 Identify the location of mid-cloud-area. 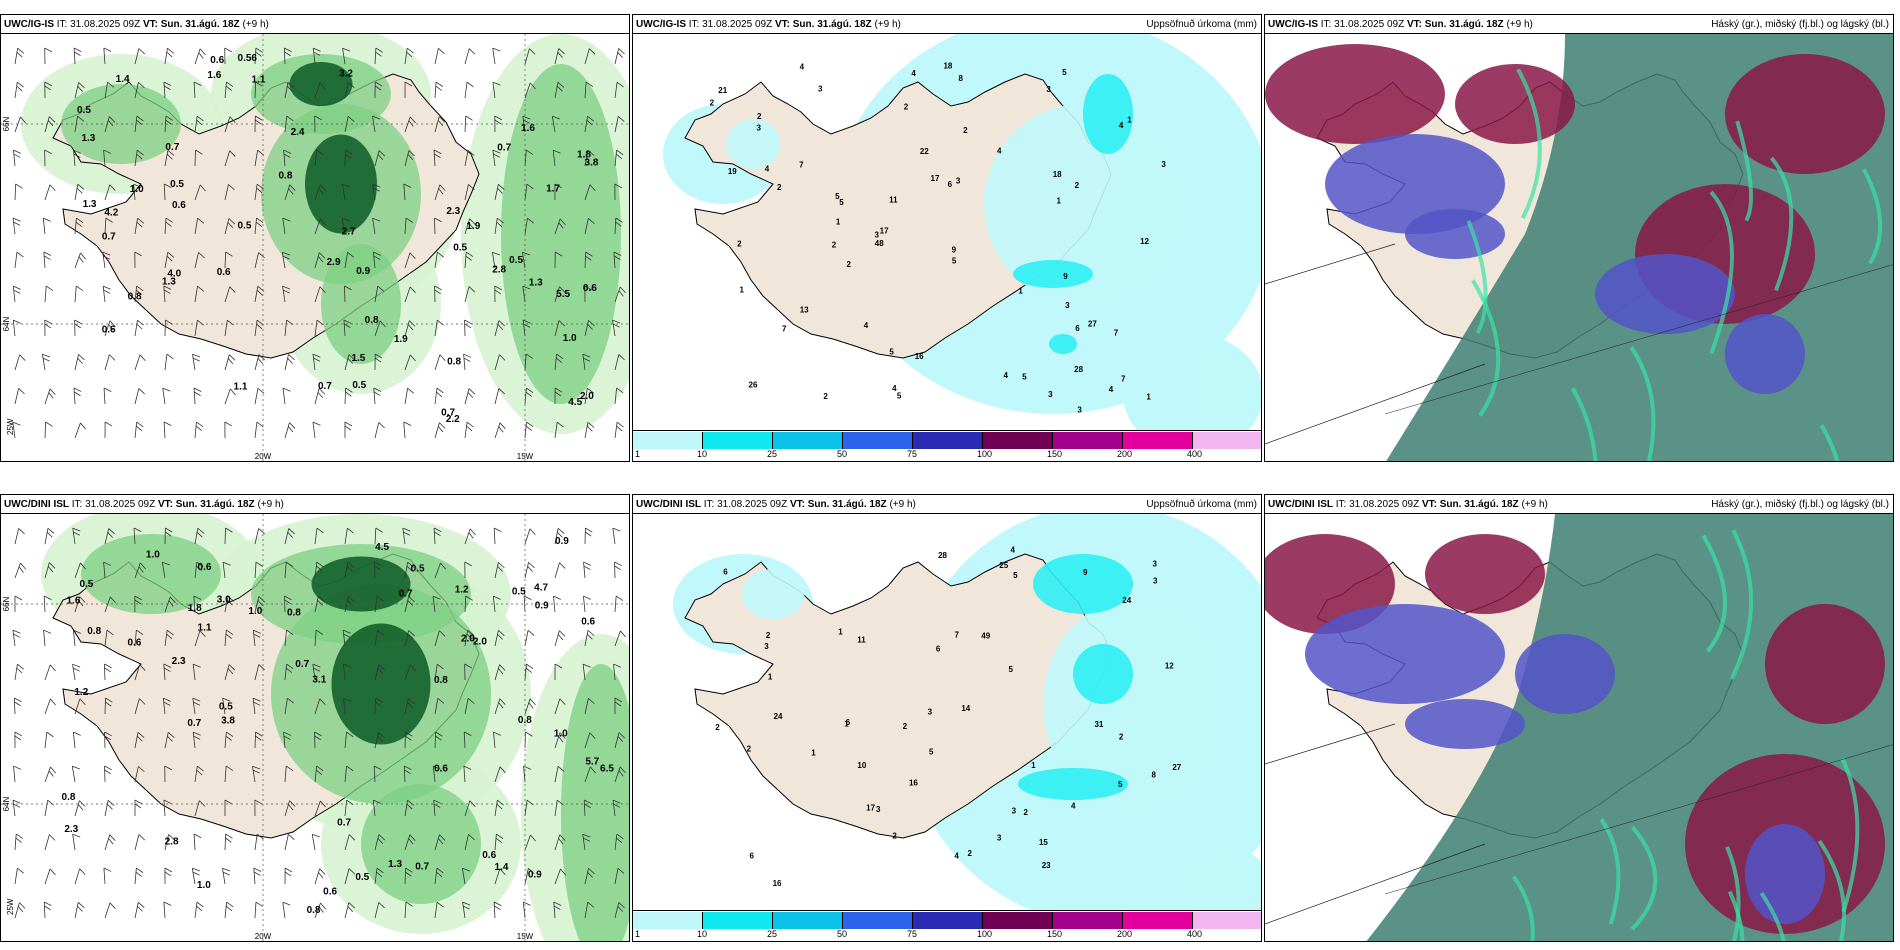
(1515, 104).